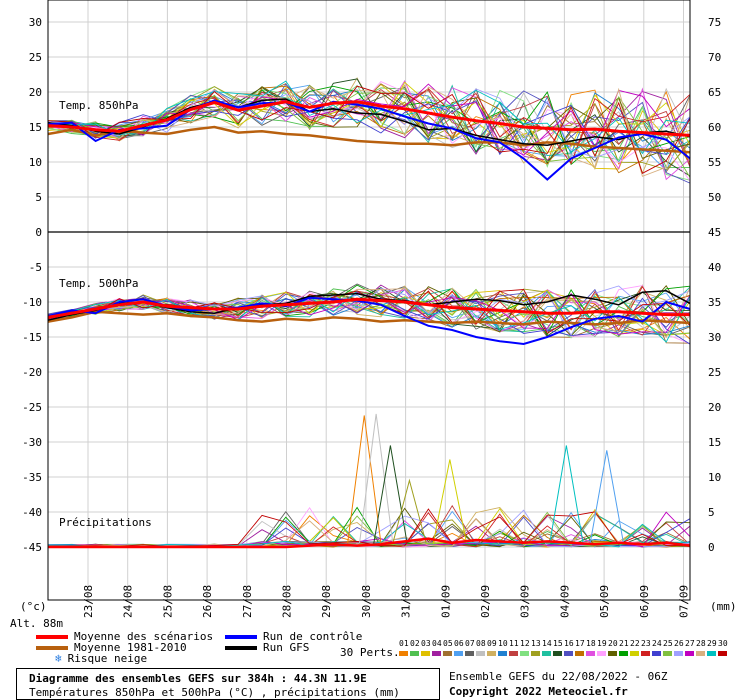 The width and height of the screenshot is (740, 700). Describe the element at coordinates (503, 643) in the screenshot. I see `perturbation-number: 10` at that location.